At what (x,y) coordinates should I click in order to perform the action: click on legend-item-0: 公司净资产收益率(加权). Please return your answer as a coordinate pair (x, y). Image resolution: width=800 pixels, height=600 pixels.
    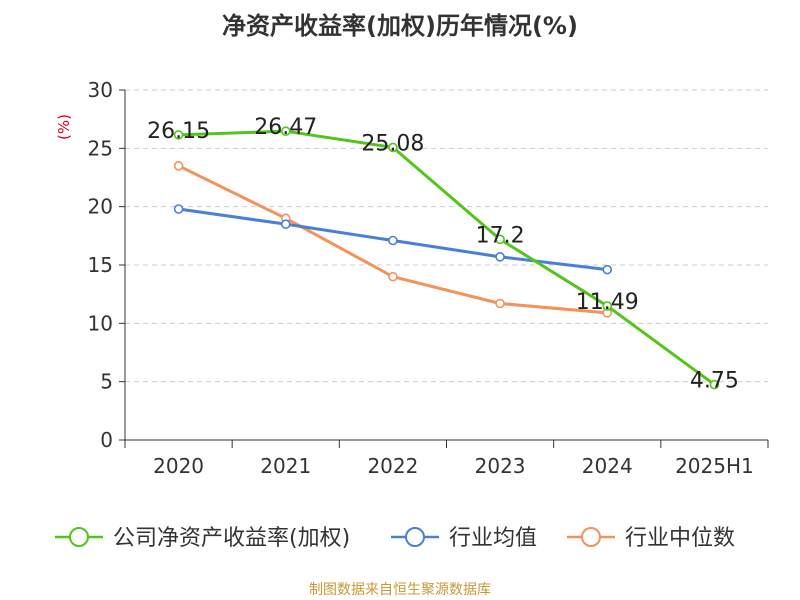
    Looking at the image, I should click on (202, 538).